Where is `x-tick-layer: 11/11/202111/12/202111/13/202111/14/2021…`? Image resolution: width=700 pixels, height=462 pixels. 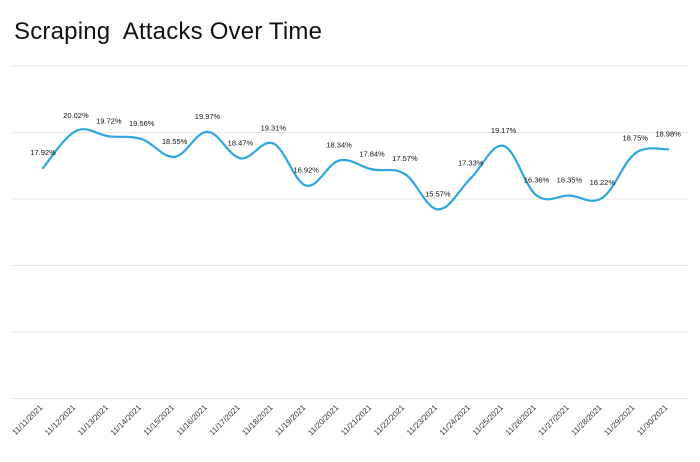
x-tick-layer: 11/11/202111/12/202111/13/202111/14/2021… is located at coordinates (340, 420).